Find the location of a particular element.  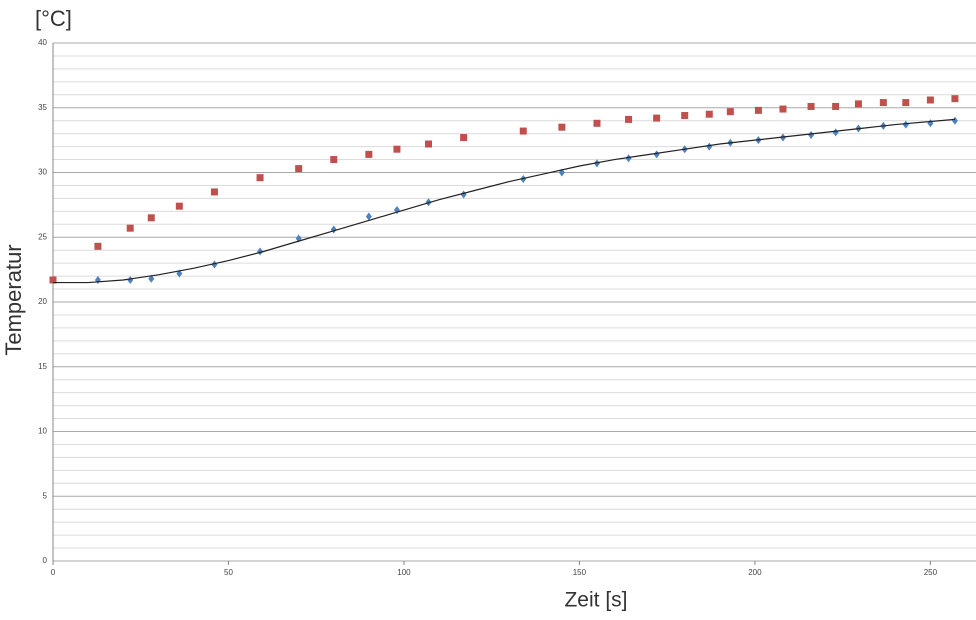

y-tick-label: 0 is located at coordinates (45, 560).